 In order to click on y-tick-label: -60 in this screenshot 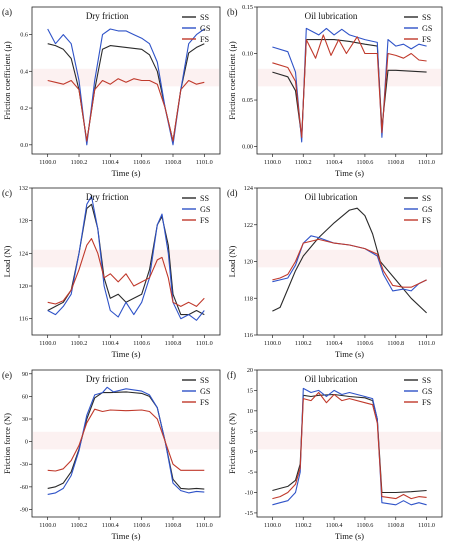, I will do `click(24, 487)`.